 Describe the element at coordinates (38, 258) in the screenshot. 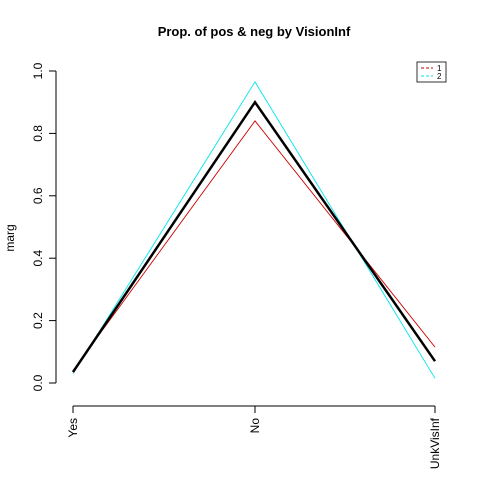

I see `y-tick-label: 0.4` at that location.